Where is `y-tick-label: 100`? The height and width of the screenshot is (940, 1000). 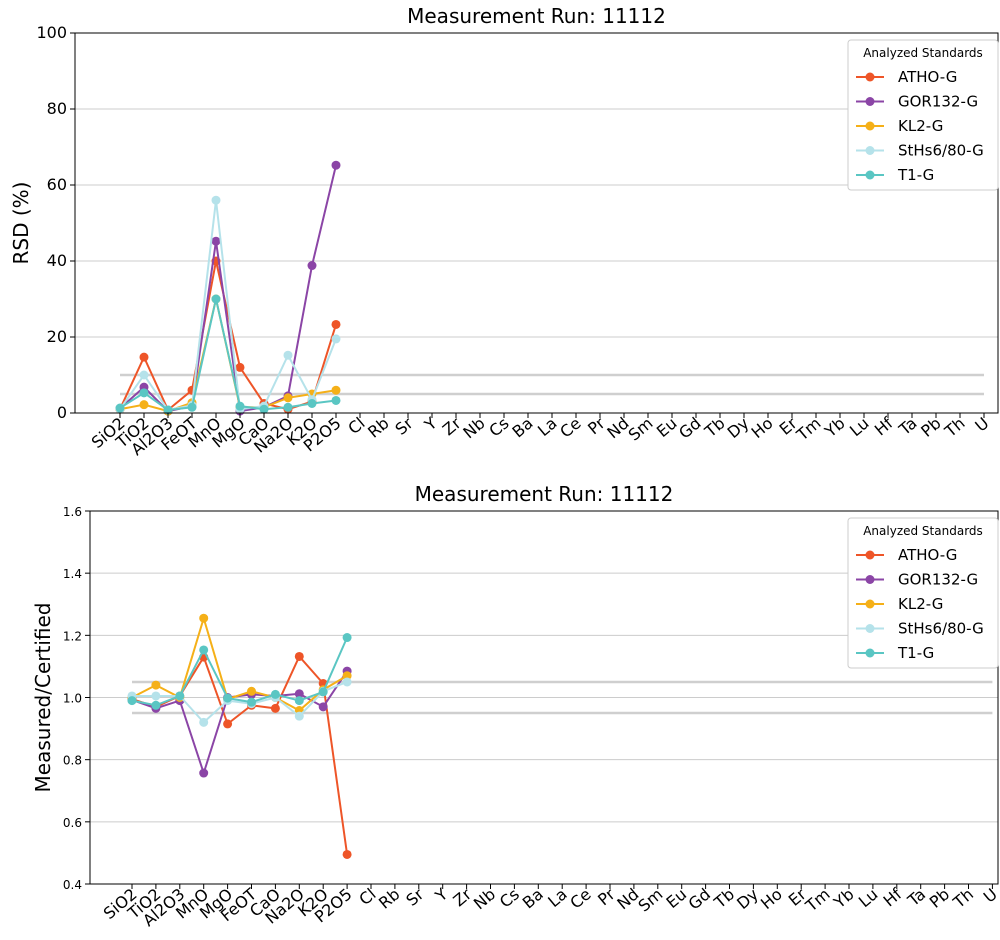 y-tick-label: 100 is located at coordinates (51, 32).